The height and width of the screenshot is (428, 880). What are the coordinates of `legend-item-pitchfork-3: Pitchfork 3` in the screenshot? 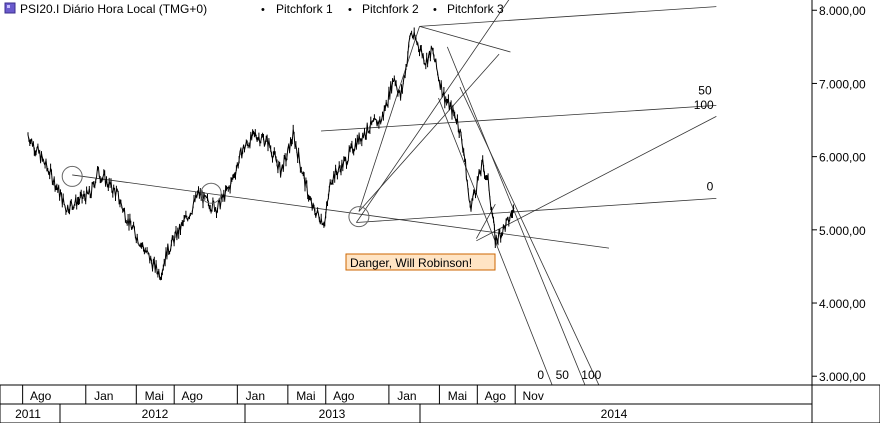 It's located at (475, 9).